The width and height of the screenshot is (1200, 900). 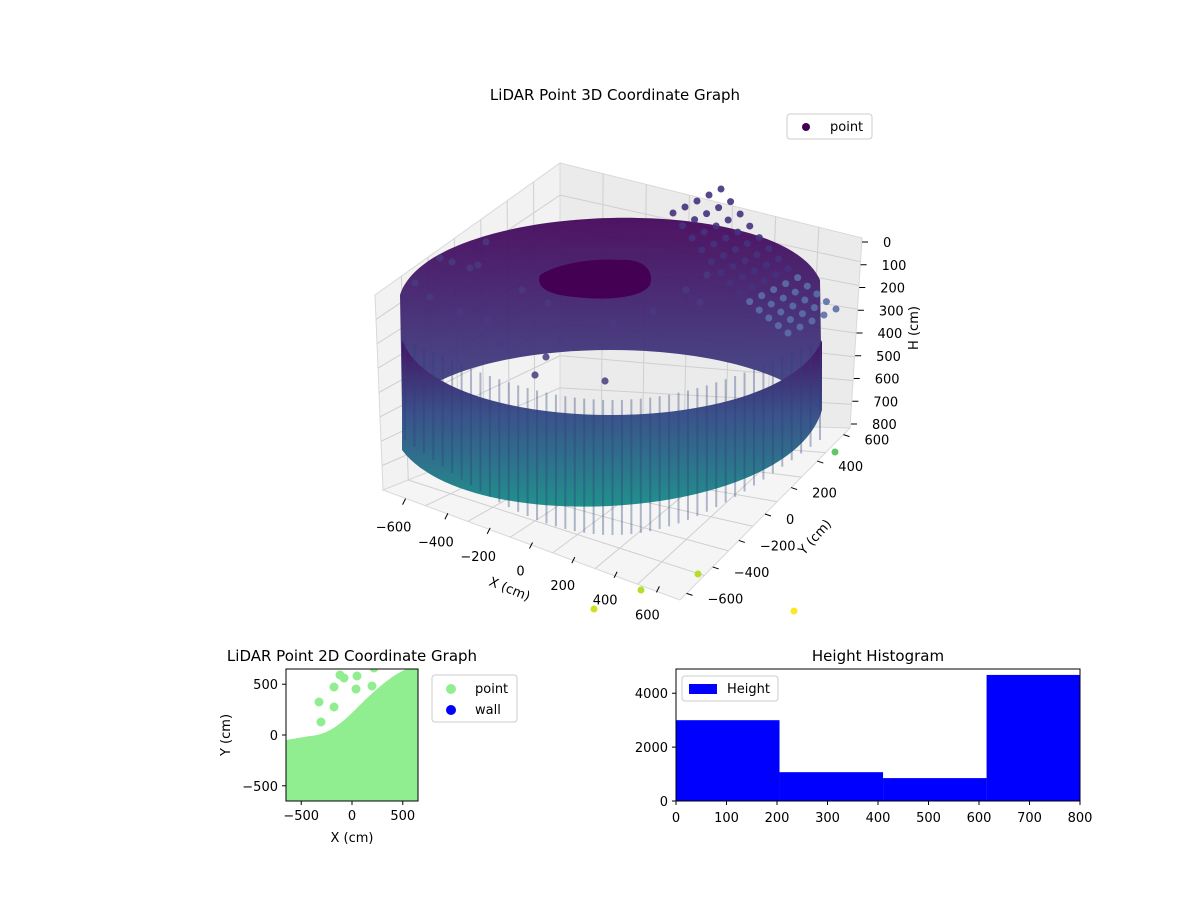 What do you see at coordinates (752, 573) in the screenshot?
I see `y-tick-label-3d: −400` at bounding box center [752, 573].